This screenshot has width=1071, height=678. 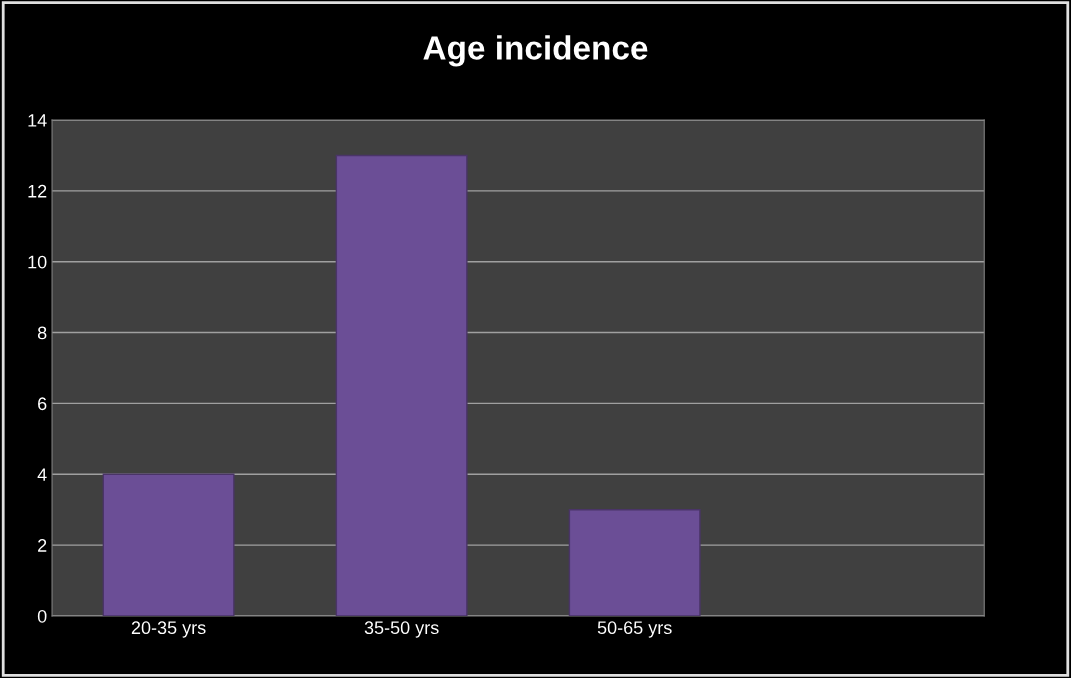 I want to click on y-tick-label: 4, so click(x=42, y=474).